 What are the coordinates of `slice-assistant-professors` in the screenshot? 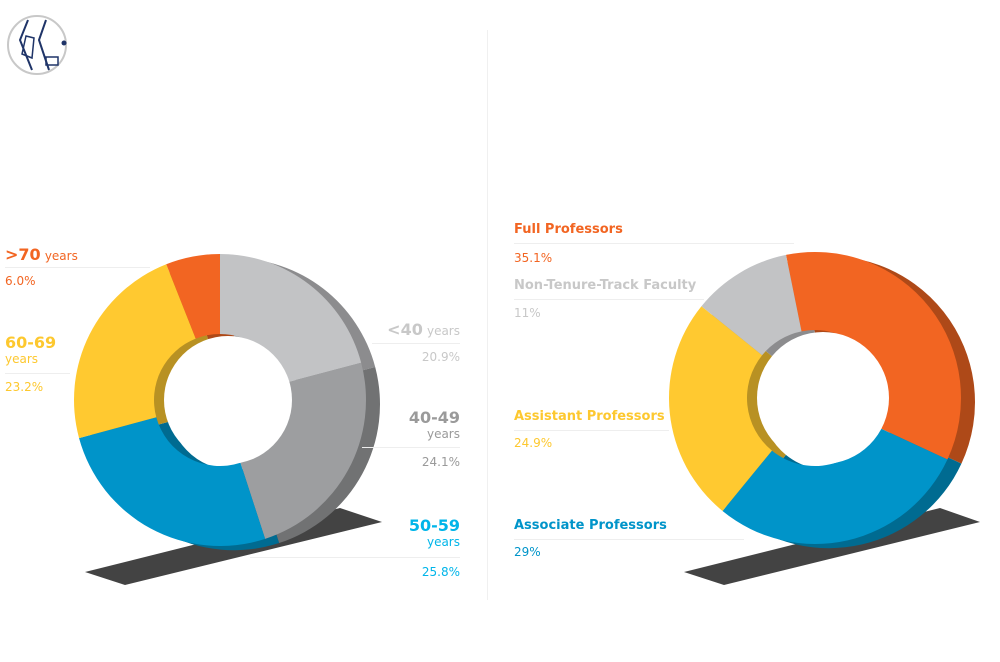 It's located at (720, 408).